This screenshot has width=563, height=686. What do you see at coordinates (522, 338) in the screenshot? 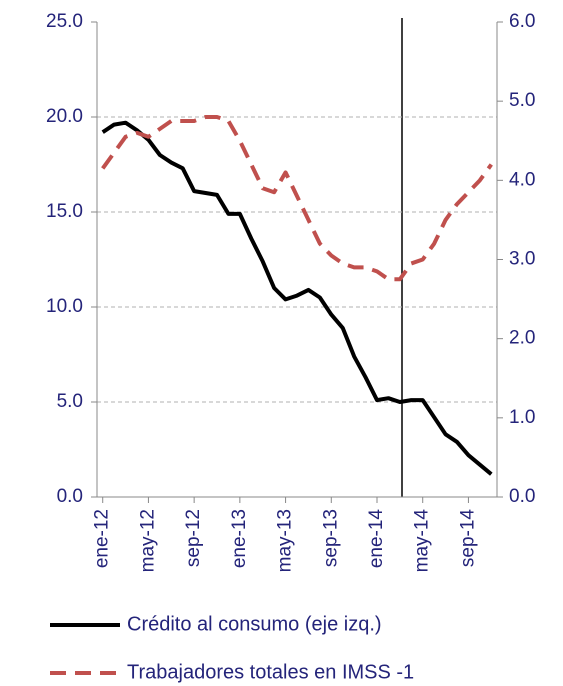
I see `y2-tick-label: 2.0` at bounding box center [522, 338].